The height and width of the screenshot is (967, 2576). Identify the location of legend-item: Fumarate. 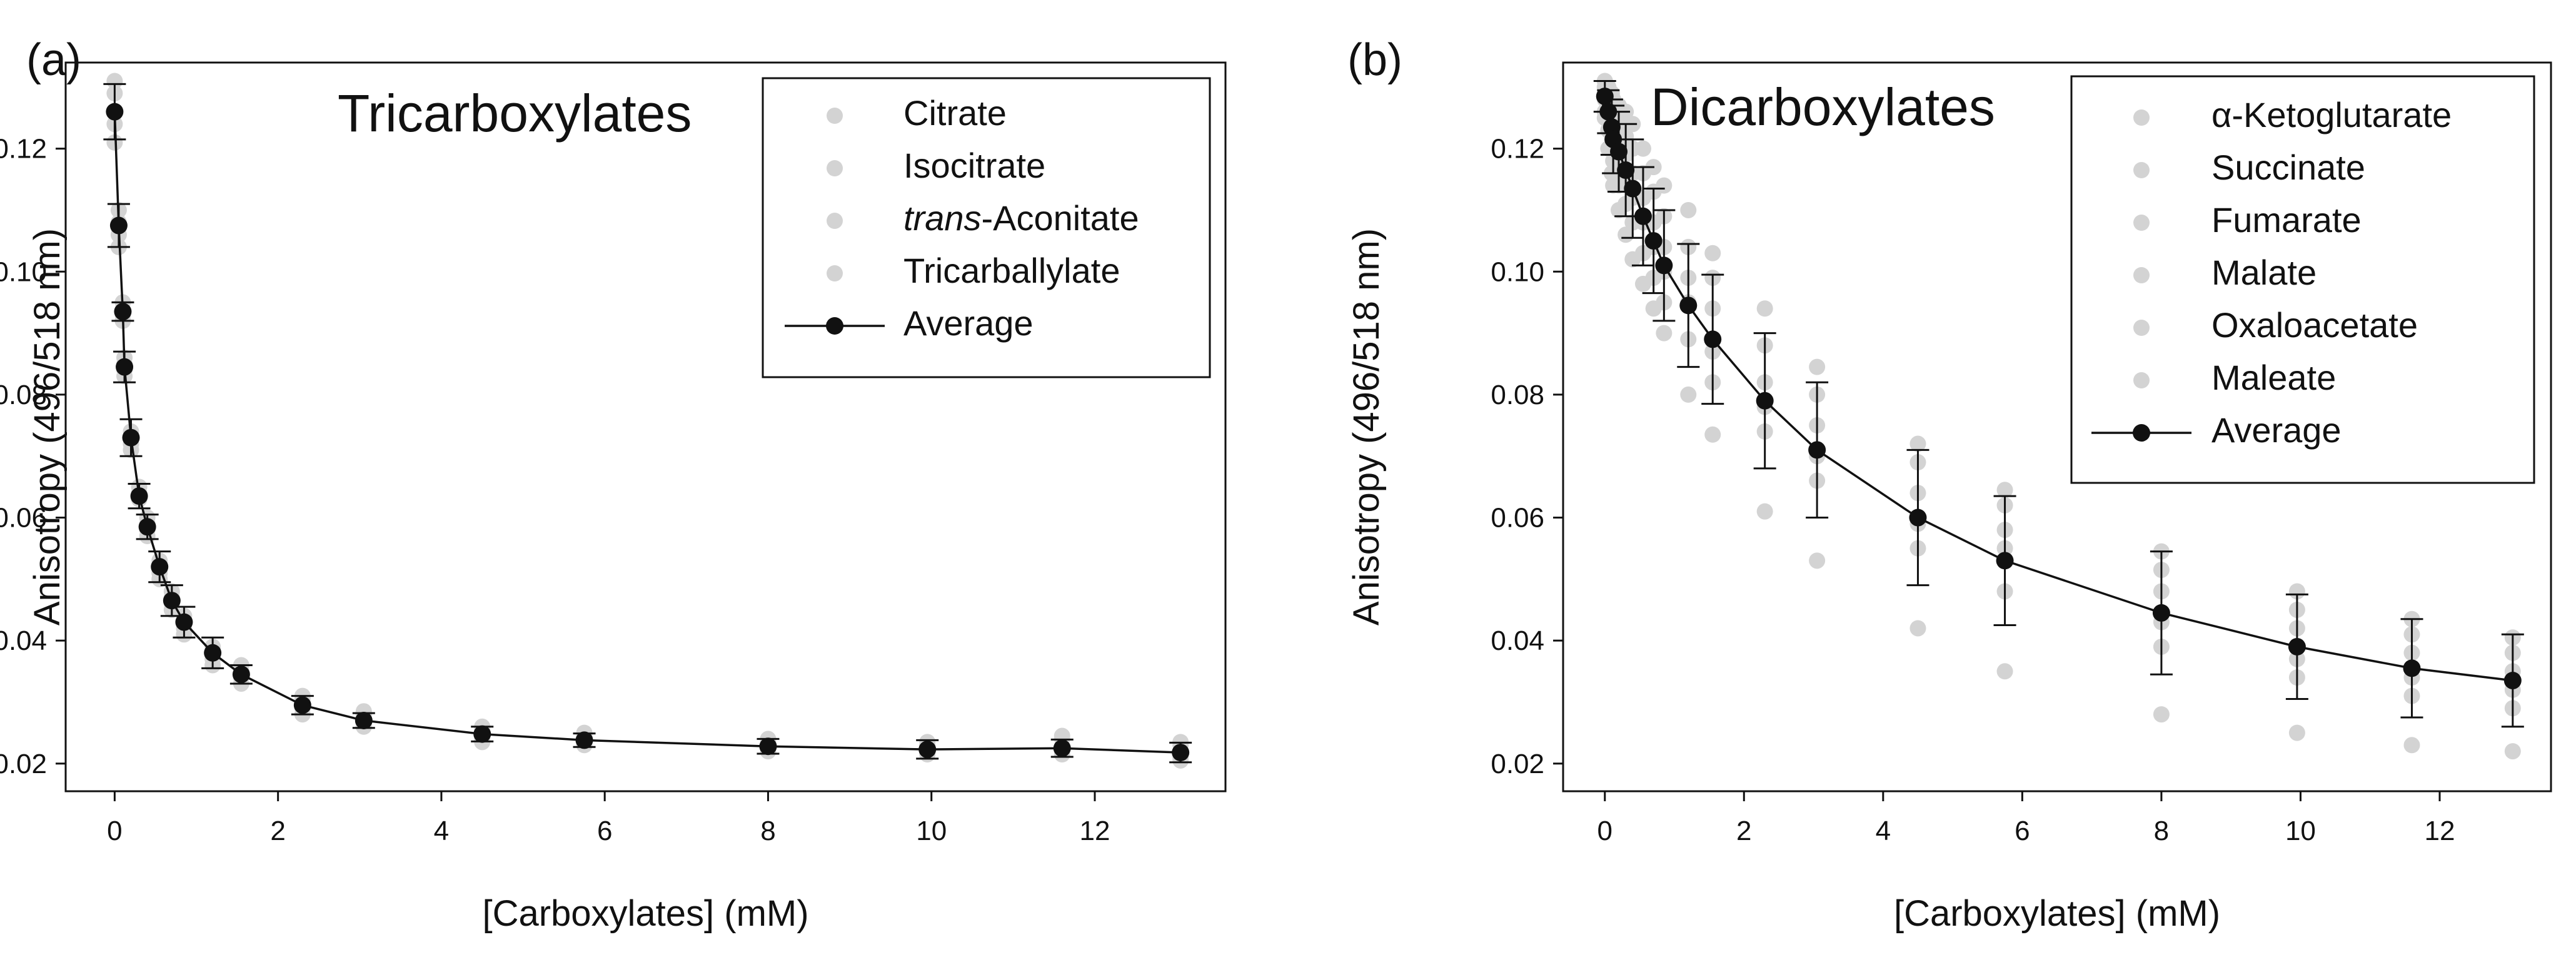
(2247, 220).